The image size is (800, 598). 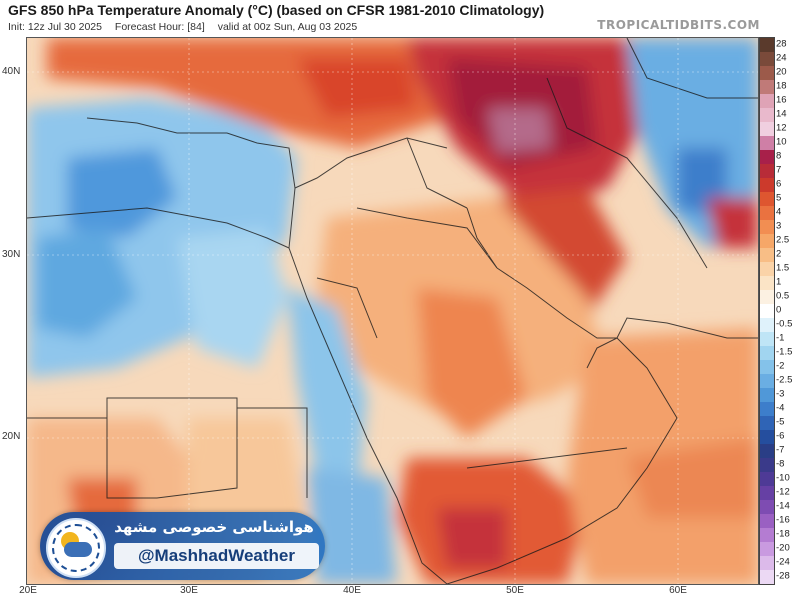 What do you see at coordinates (779, 170) in the screenshot?
I see `colorbar-tick-label: 7` at bounding box center [779, 170].